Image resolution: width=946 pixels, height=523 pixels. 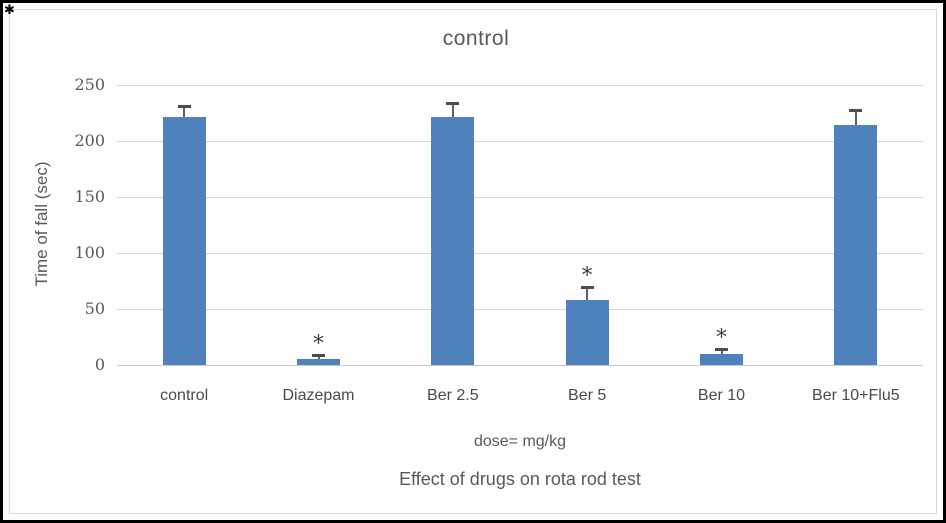 I want to click on y-axis-title: Time of fall (sec), so click(x=41, y=224).